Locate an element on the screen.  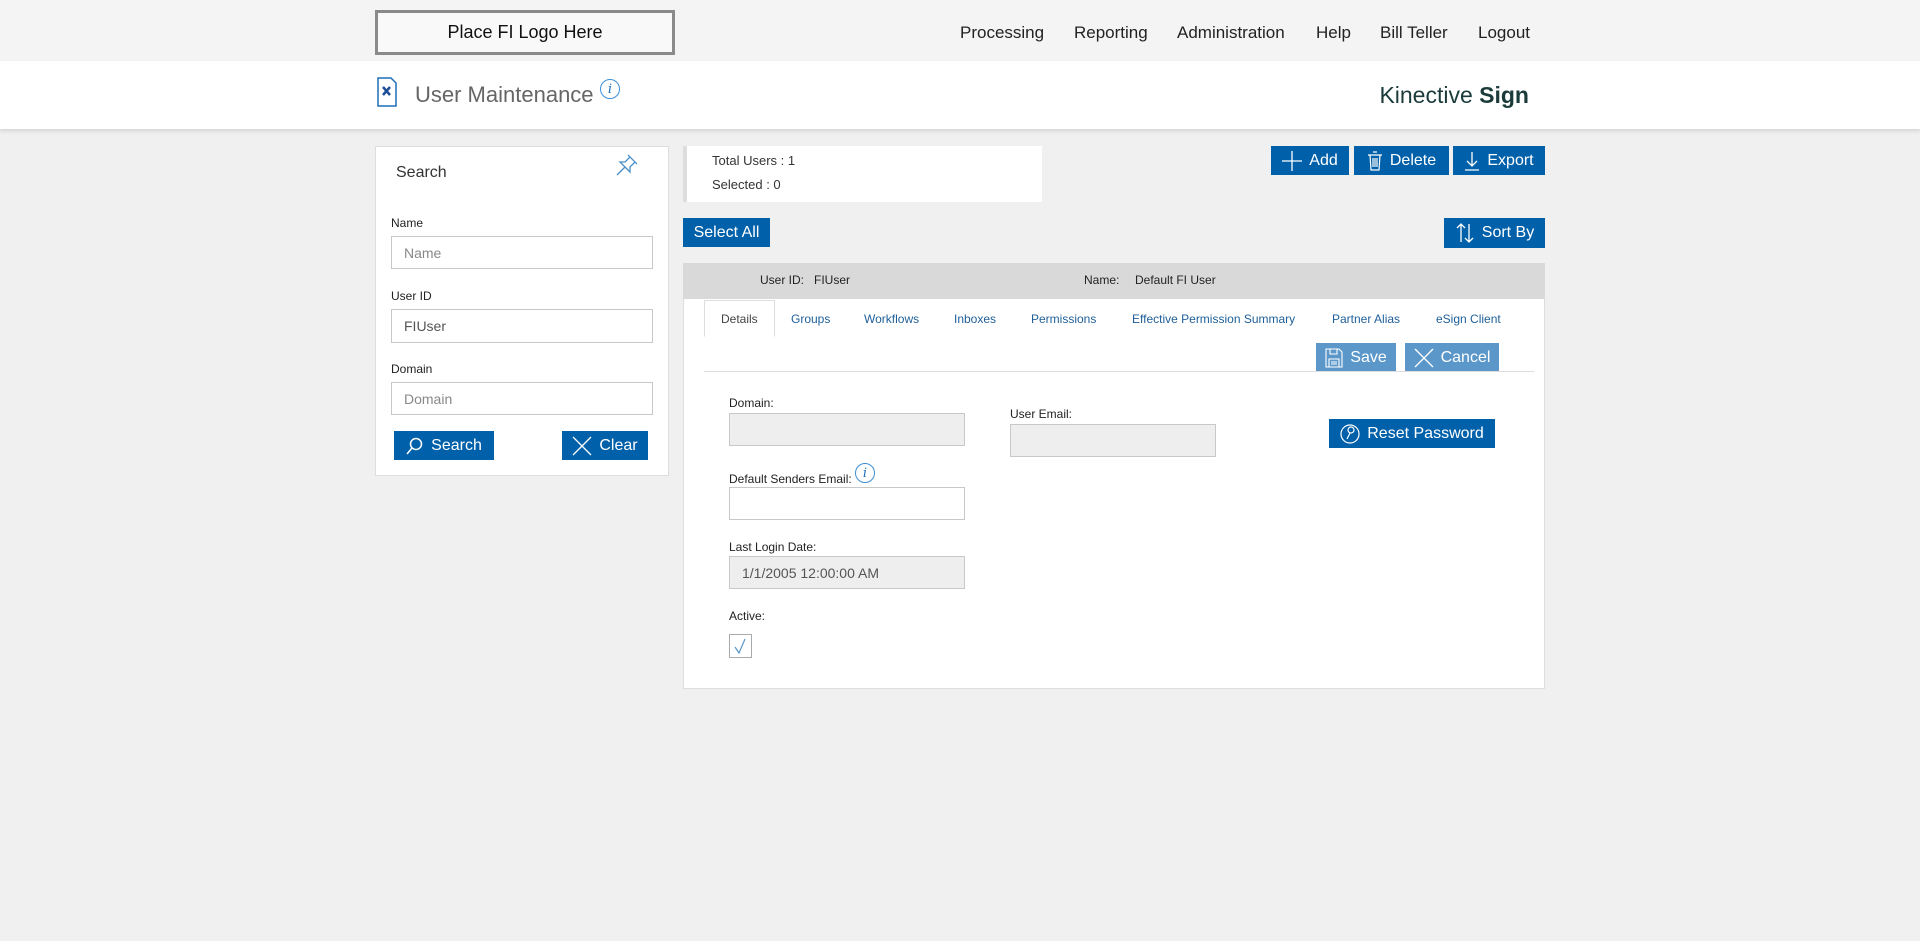
reset-password-button: Reset Password is located at coordinates (1412, 433).